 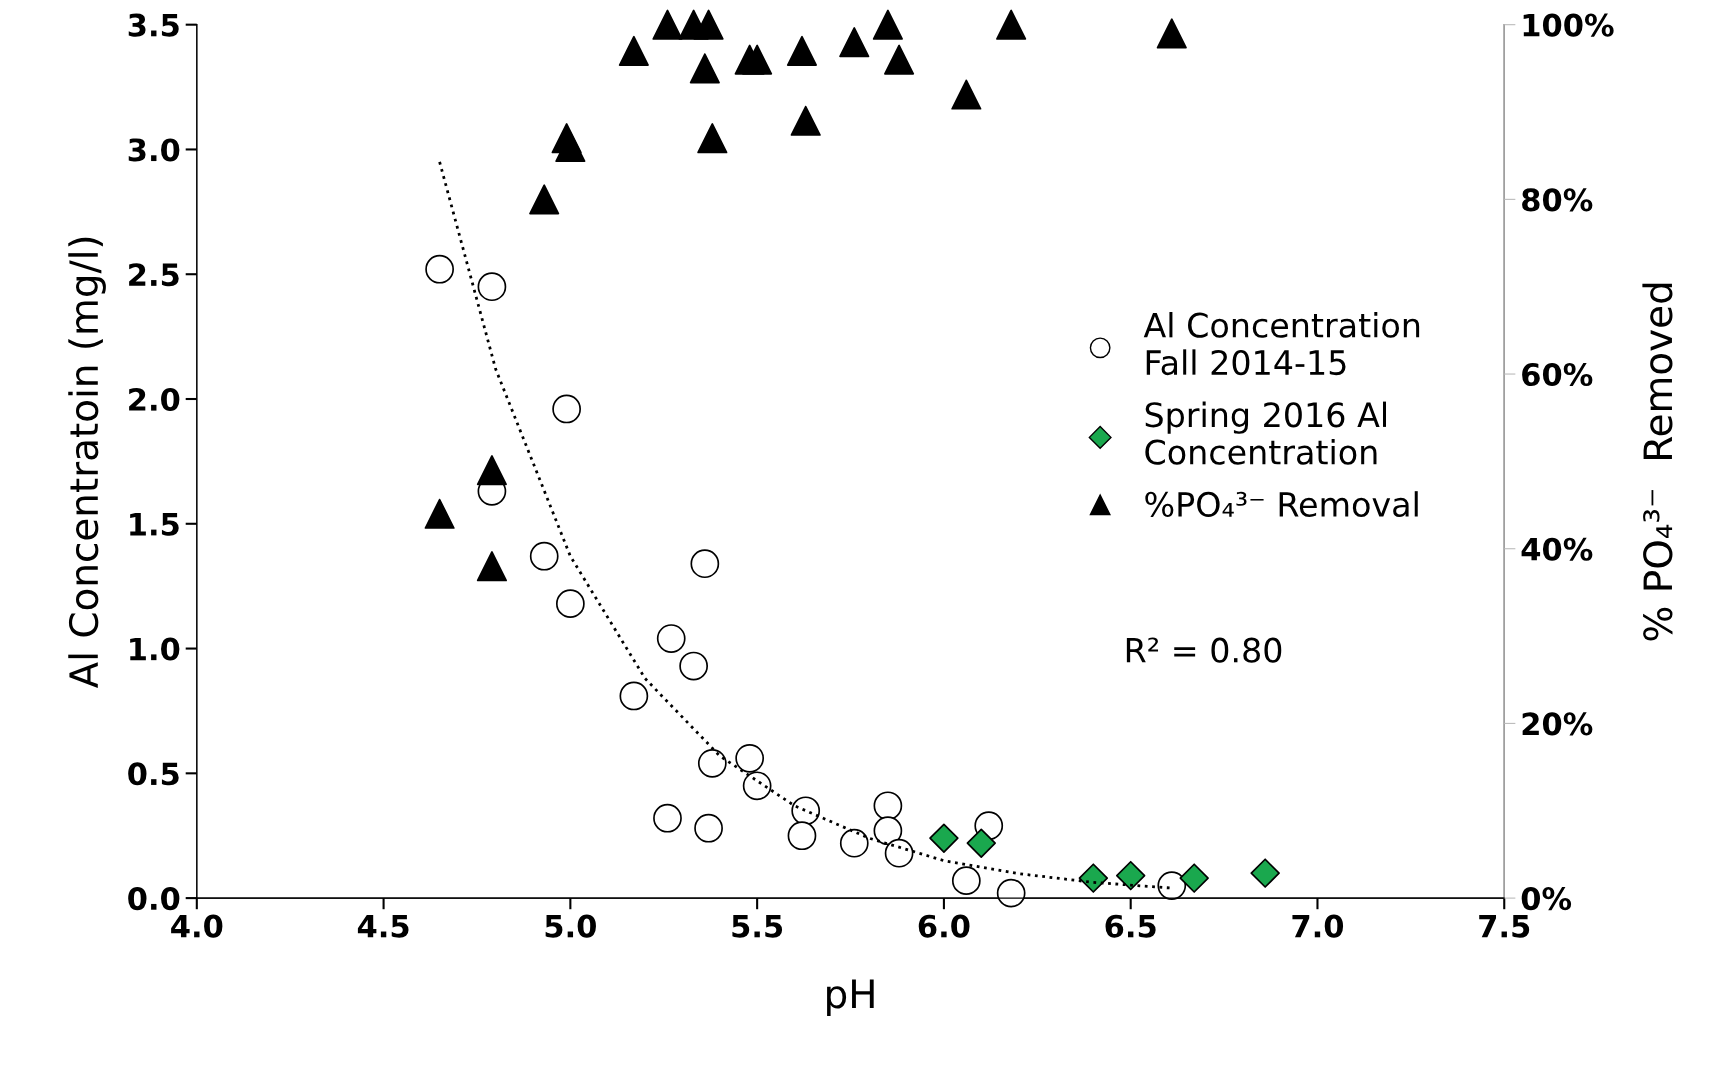 I want to click on y-tick-label: 0.5, so click(x=153, y=774).